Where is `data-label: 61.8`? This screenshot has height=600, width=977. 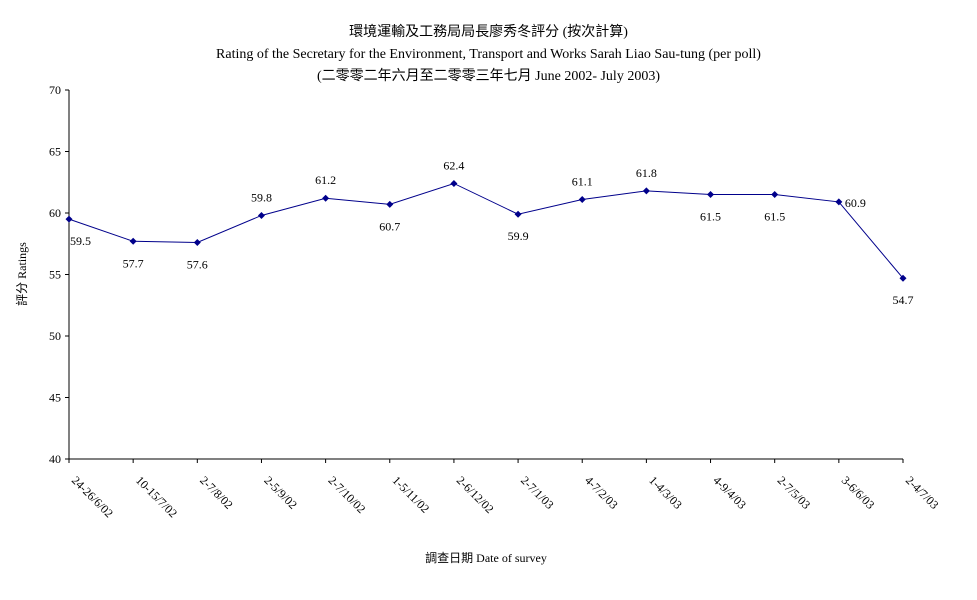
data-label: 61.8 is located at coordinates (646, 173).